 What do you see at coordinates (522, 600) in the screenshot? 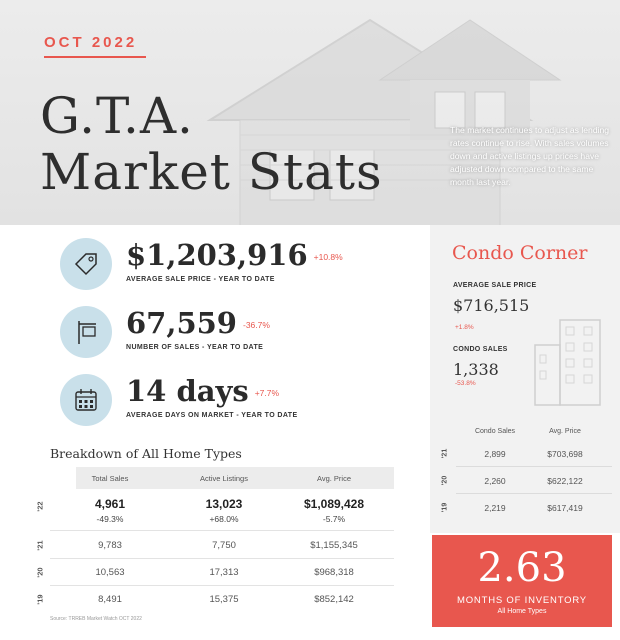
I see `inventory-label: MONTHS OF INVENTORY` at bounding box center [522, 600].